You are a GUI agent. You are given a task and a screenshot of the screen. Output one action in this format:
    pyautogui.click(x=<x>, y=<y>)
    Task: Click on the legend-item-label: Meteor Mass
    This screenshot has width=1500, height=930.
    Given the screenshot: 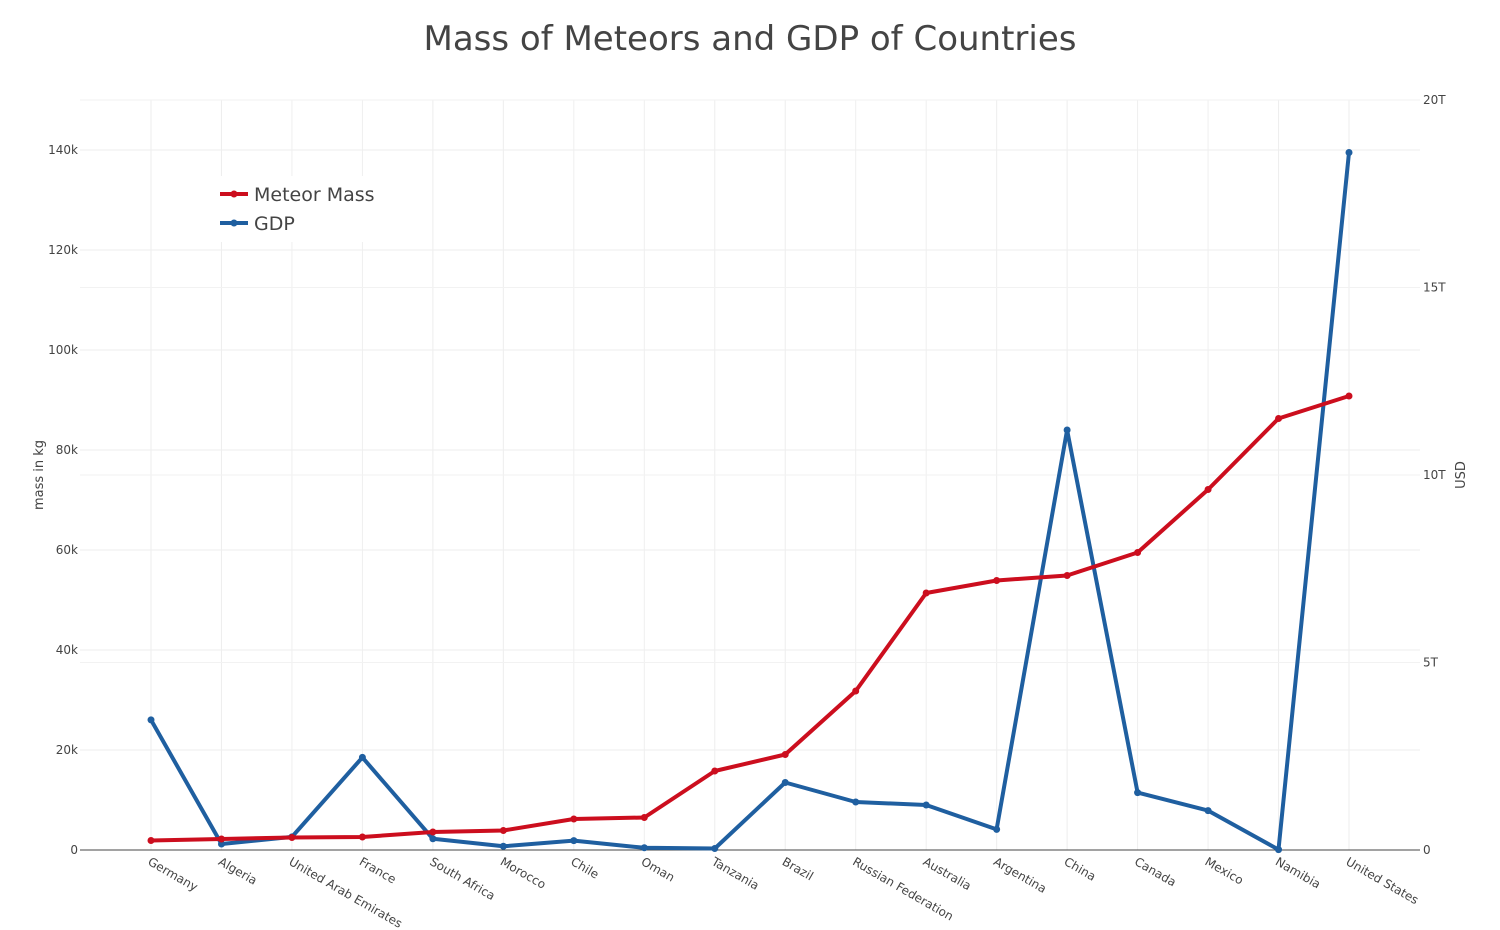 What is the action you would take?
    pyautogui.click(x=314, y=195)
    